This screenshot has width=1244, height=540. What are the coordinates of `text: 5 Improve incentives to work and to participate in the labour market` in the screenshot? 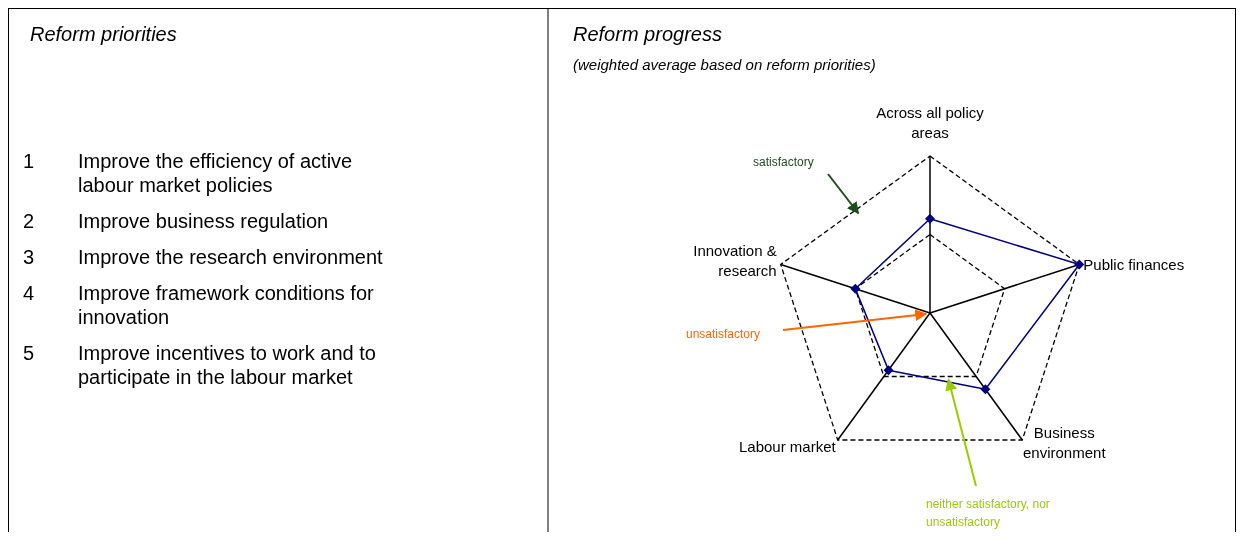 It's located at (199, 365).